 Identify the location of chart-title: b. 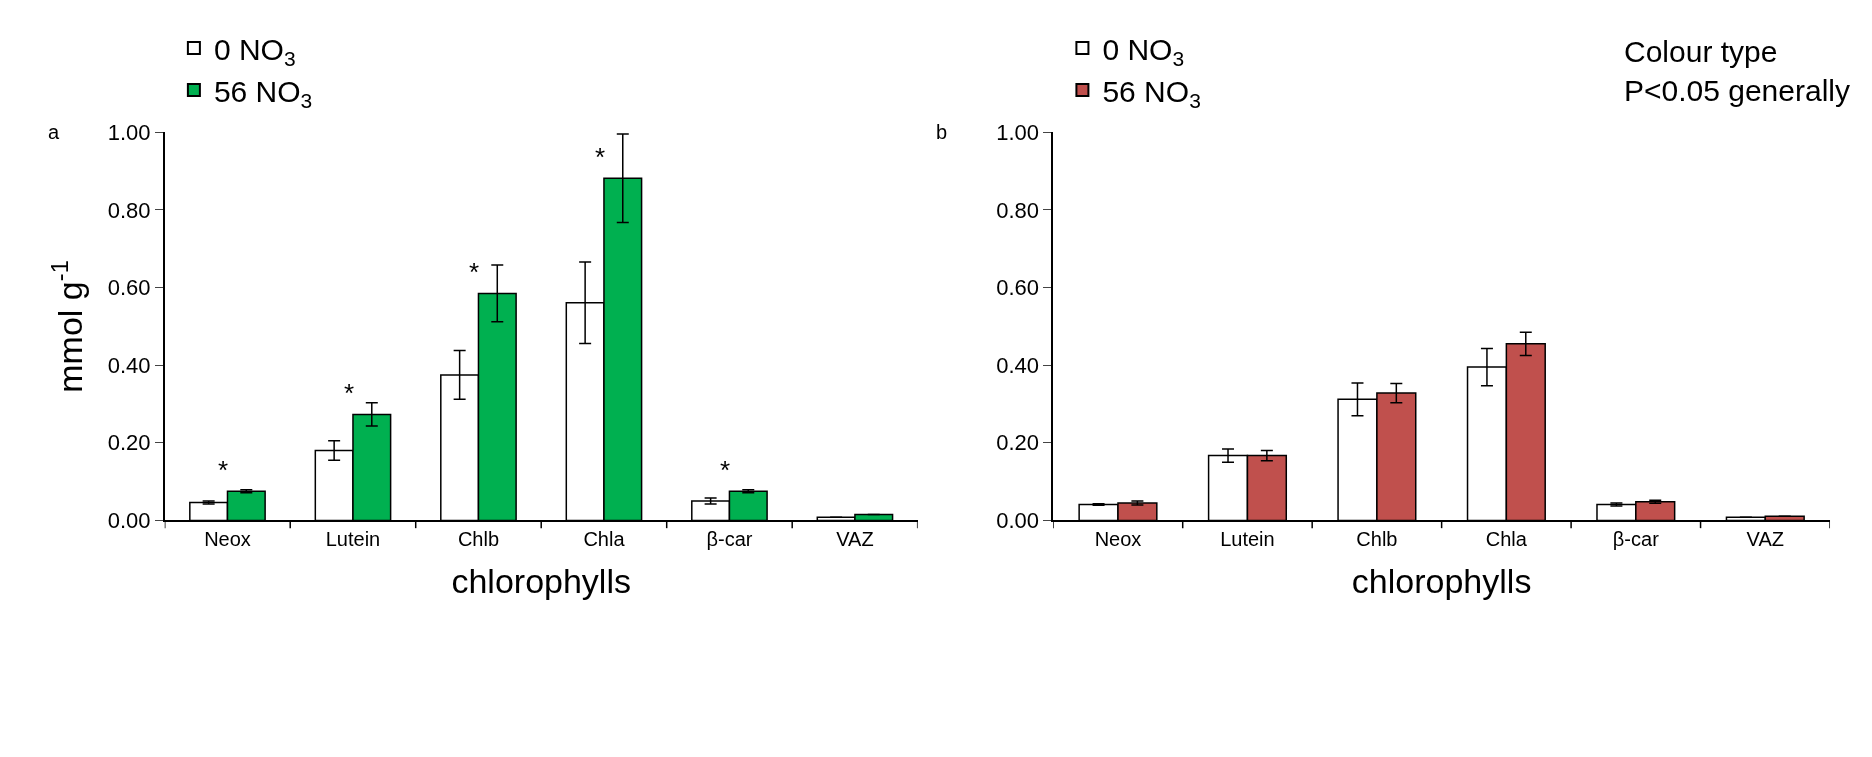
(942, 132).